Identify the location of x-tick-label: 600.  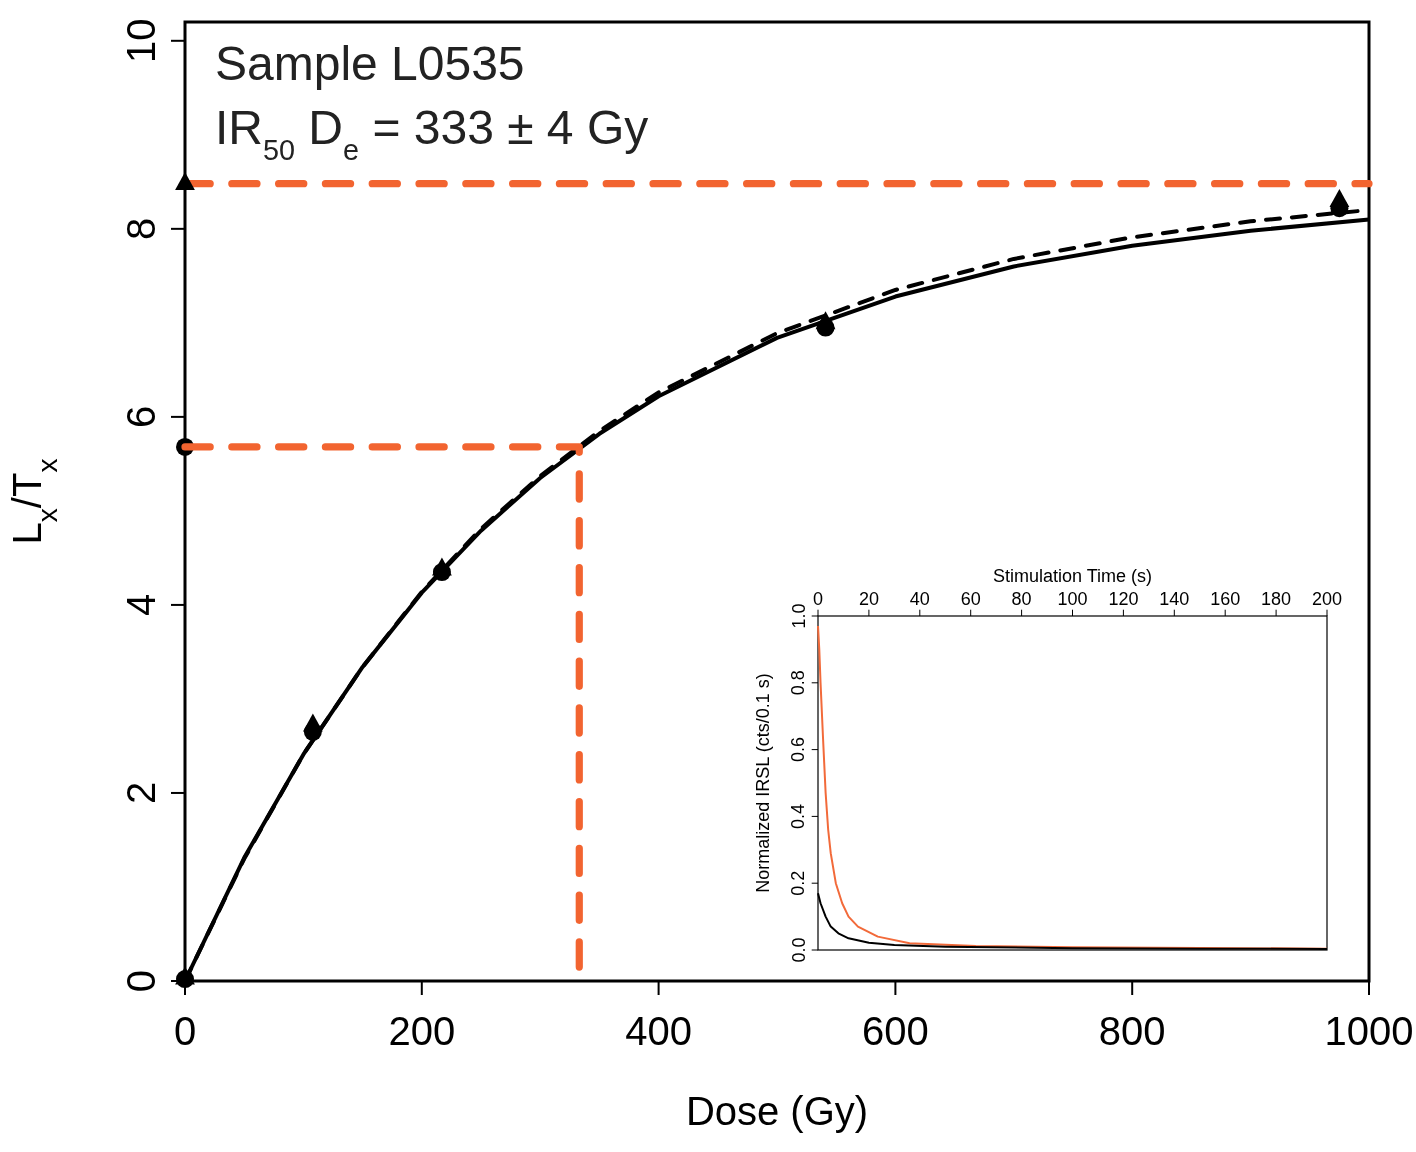
(895, 1031).